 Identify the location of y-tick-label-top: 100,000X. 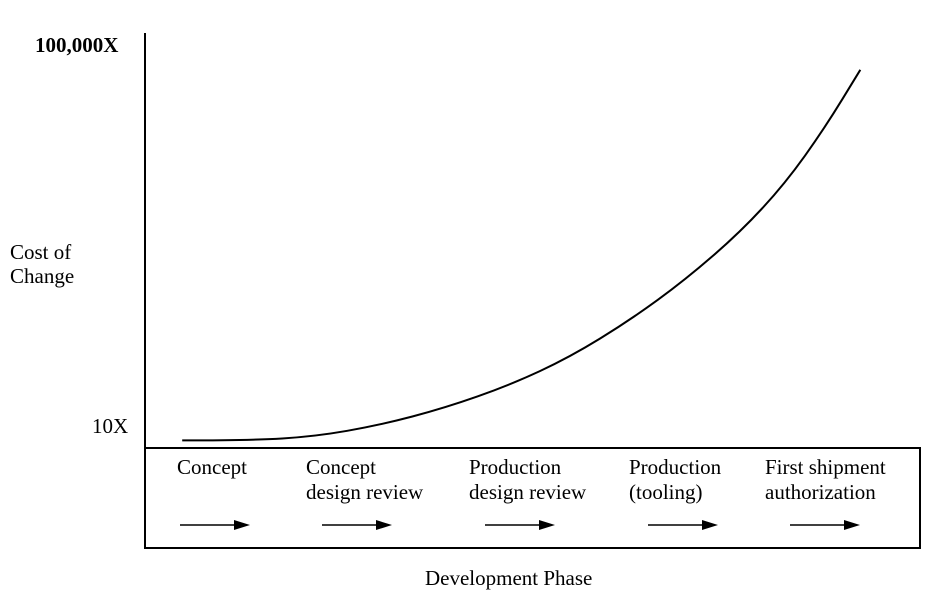
(77, 45).